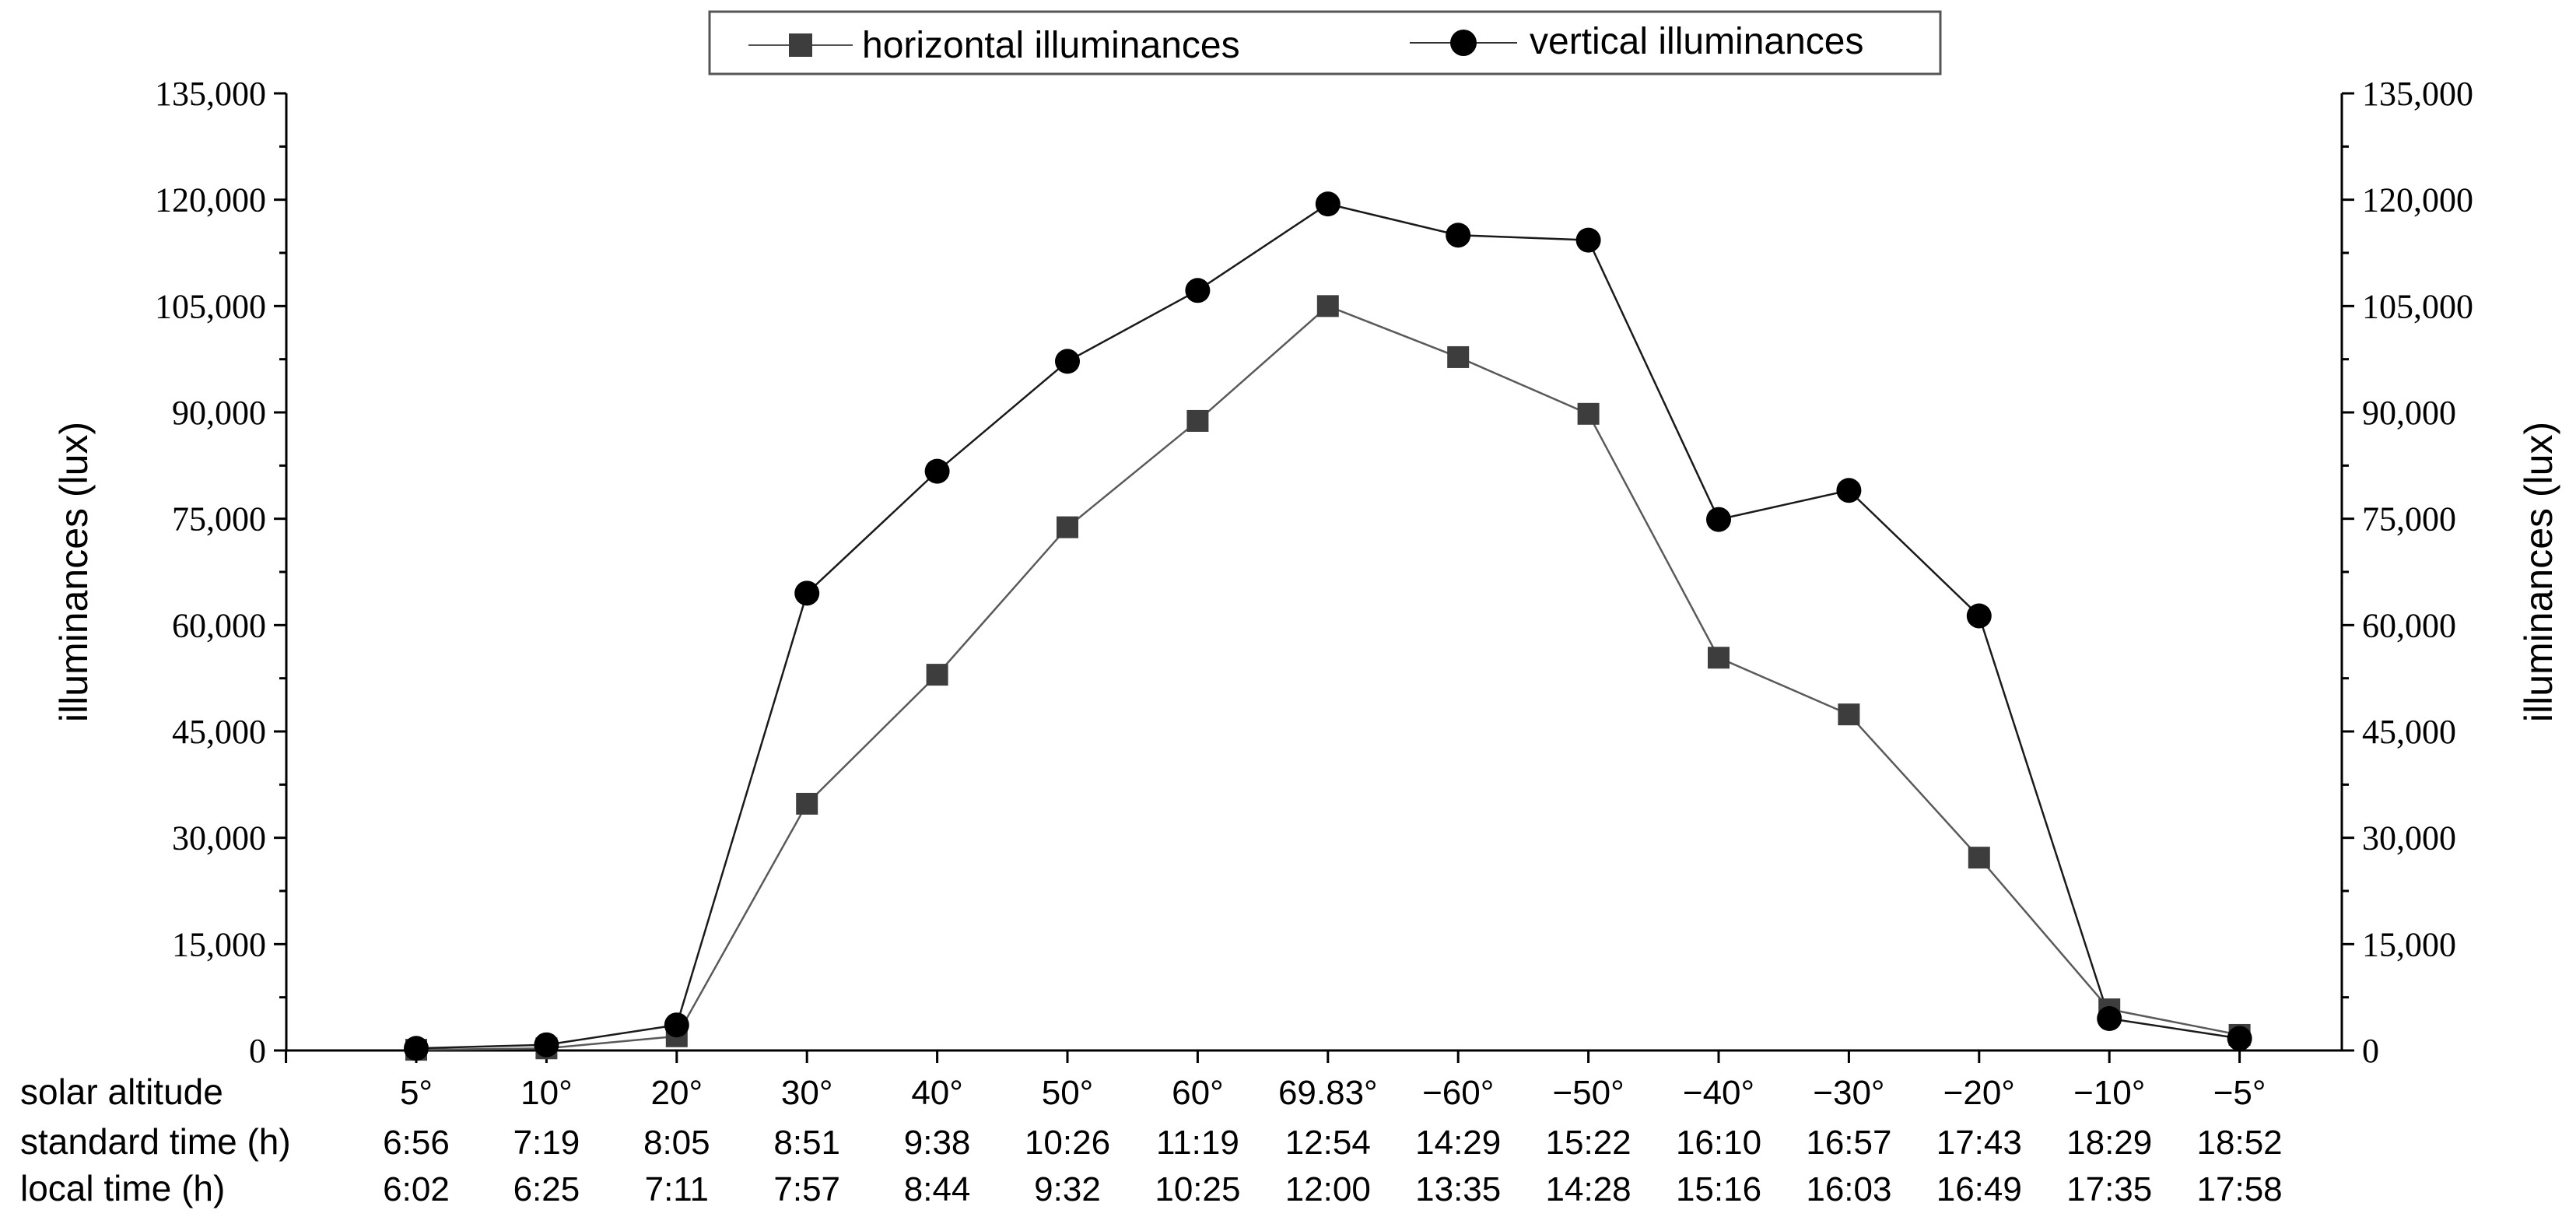  Describe the element at coordinates (2418, 200) in the screenshot. I see `right-y-tick-label: 120,000` at that location.